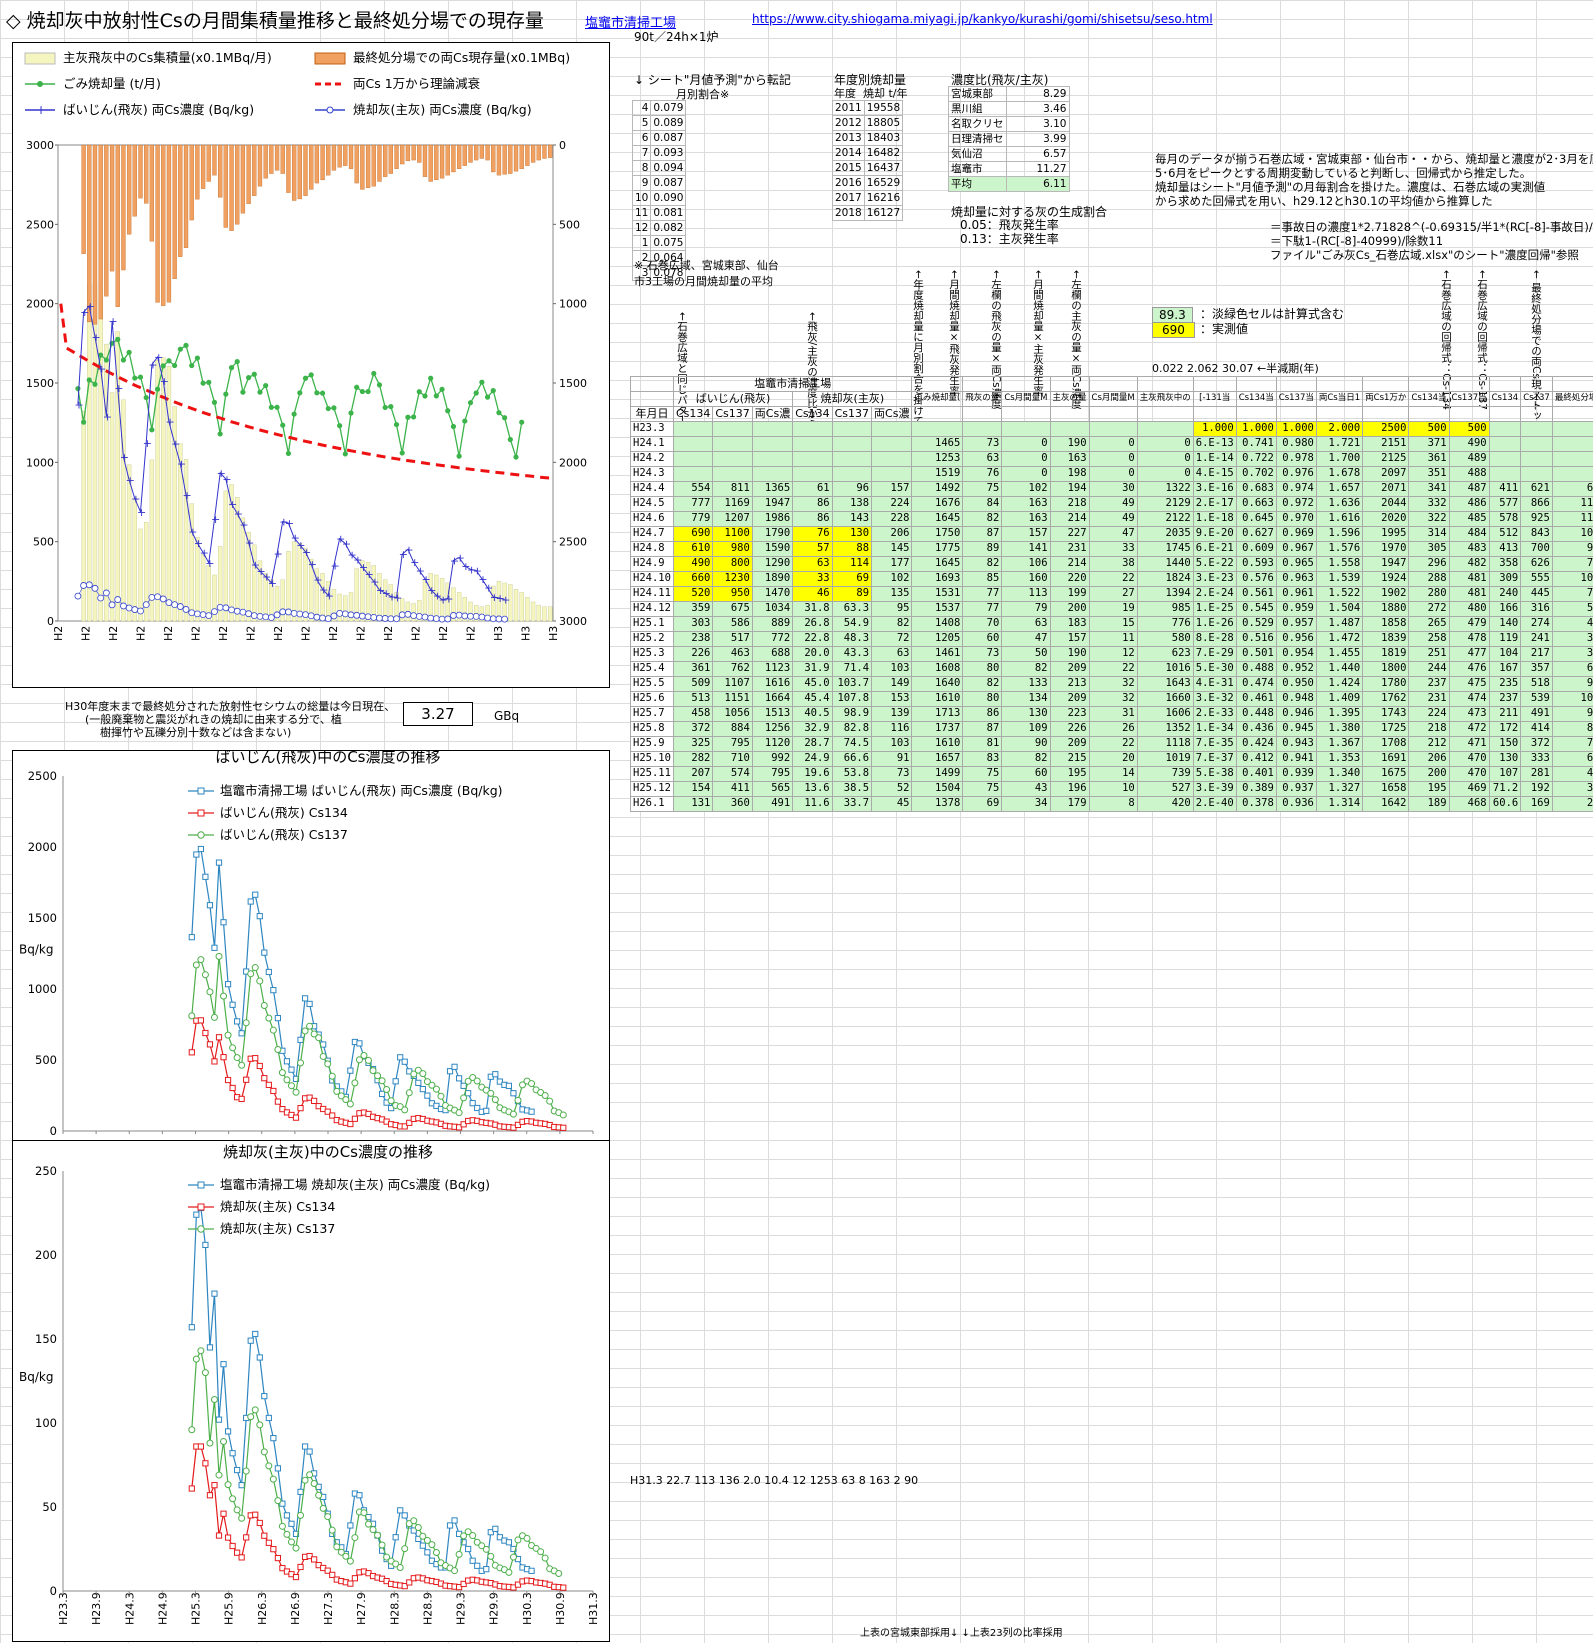 The image size is (1593, 1643). What do you see at coordinates (1113, 699) in the screenshot?
I see `row-value: 32` at bounding box center [1113, 699].